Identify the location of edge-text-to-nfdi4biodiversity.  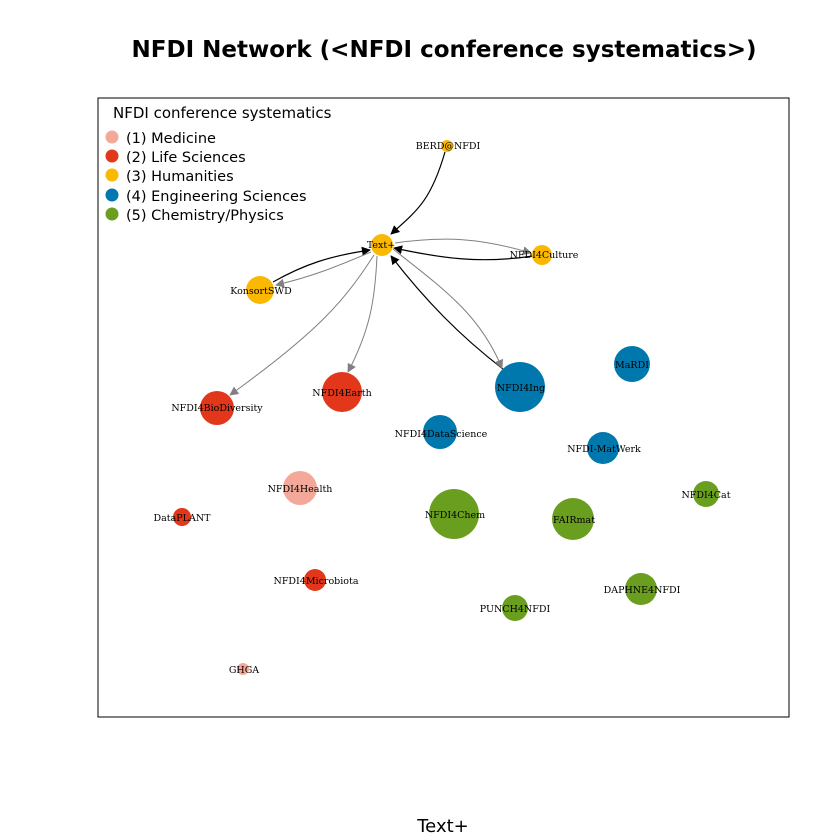
(302, 325).